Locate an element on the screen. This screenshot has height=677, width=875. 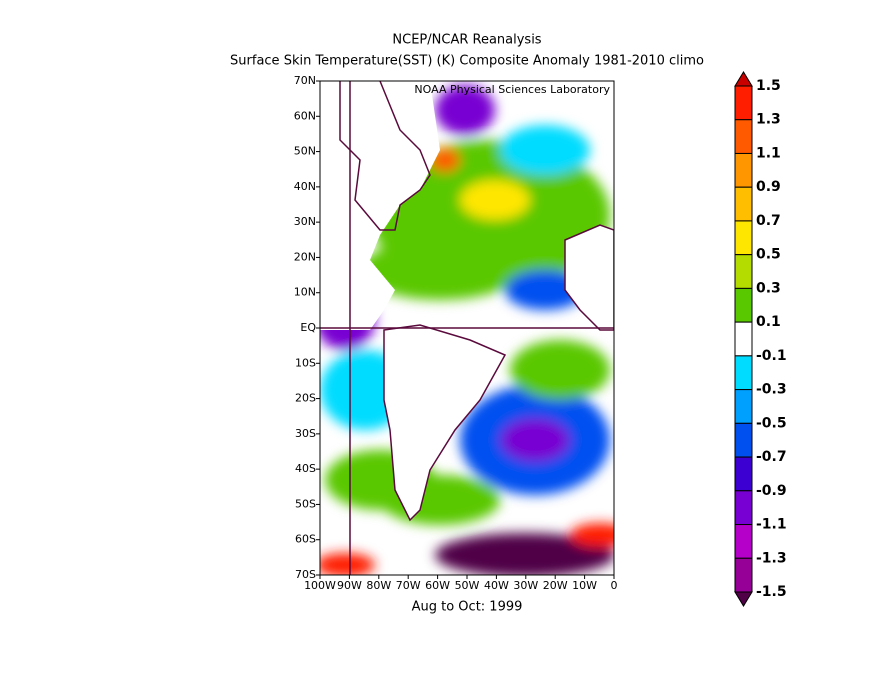
colorbar-label: -0.3 is located at coordinates (771, 390).